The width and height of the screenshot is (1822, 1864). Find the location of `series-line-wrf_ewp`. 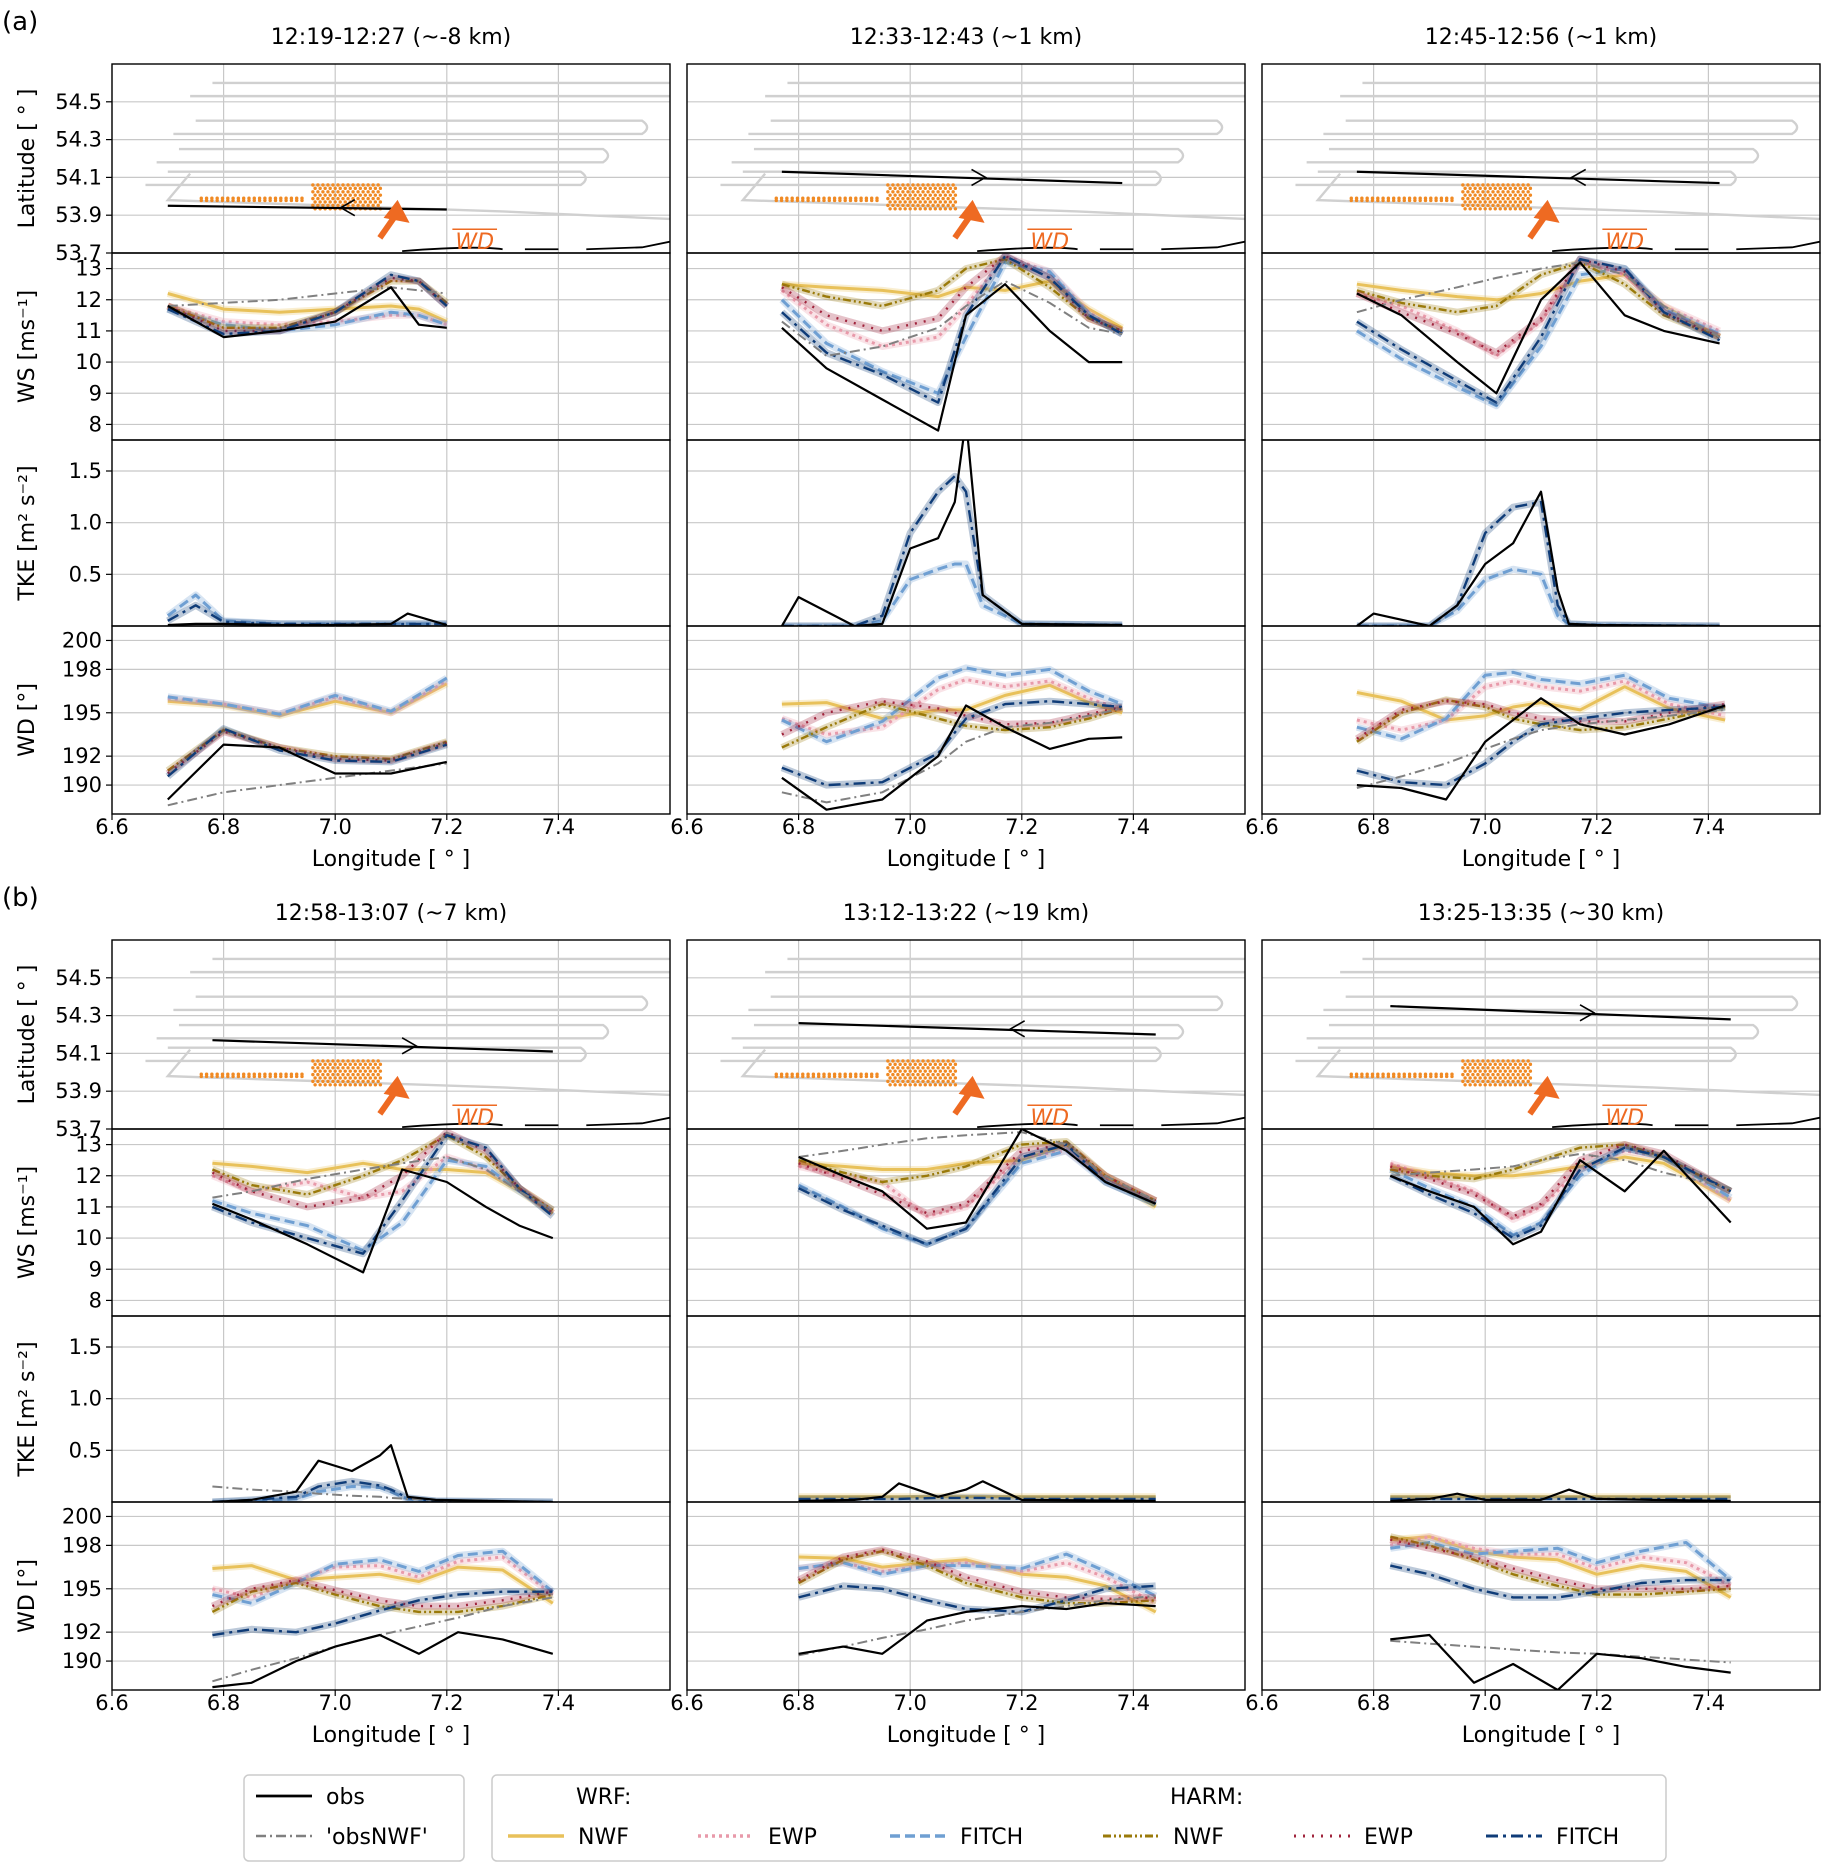

series-line-wrf_ewp is located at coordinates (1560, 1561).